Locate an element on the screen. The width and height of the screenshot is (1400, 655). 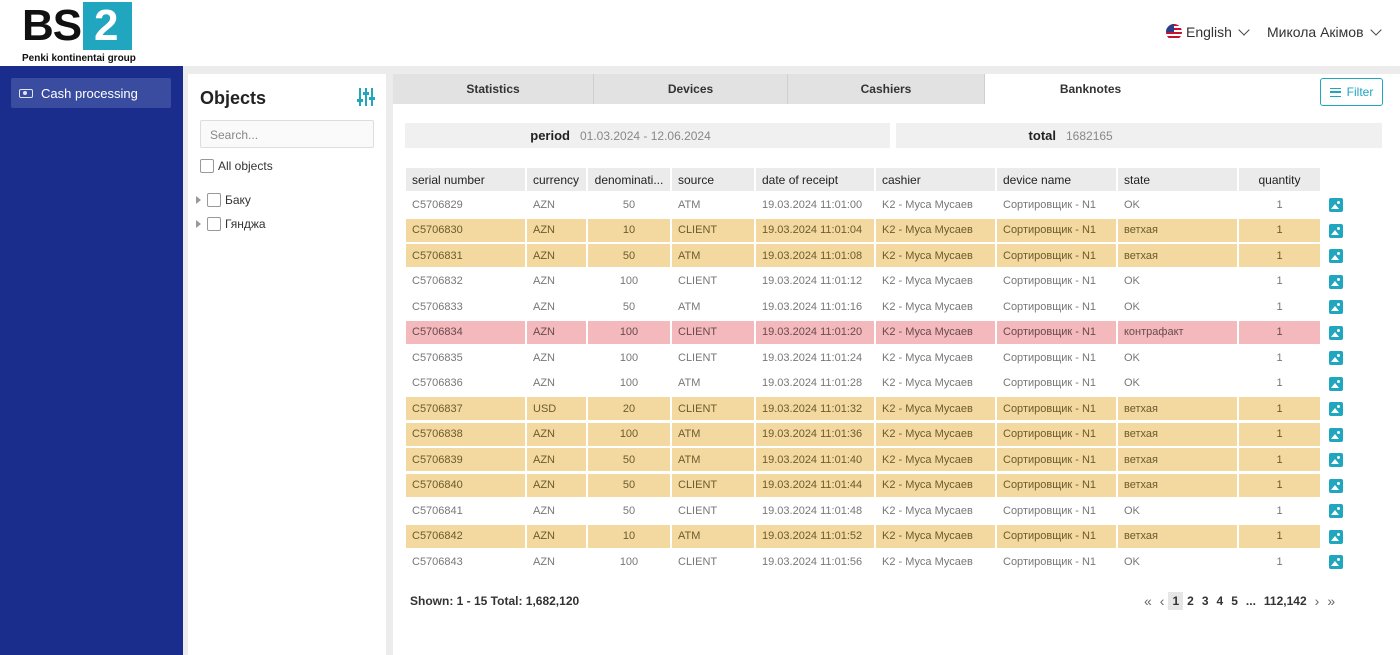
cell-cashier: cashier is located at coordinates (935, 179).